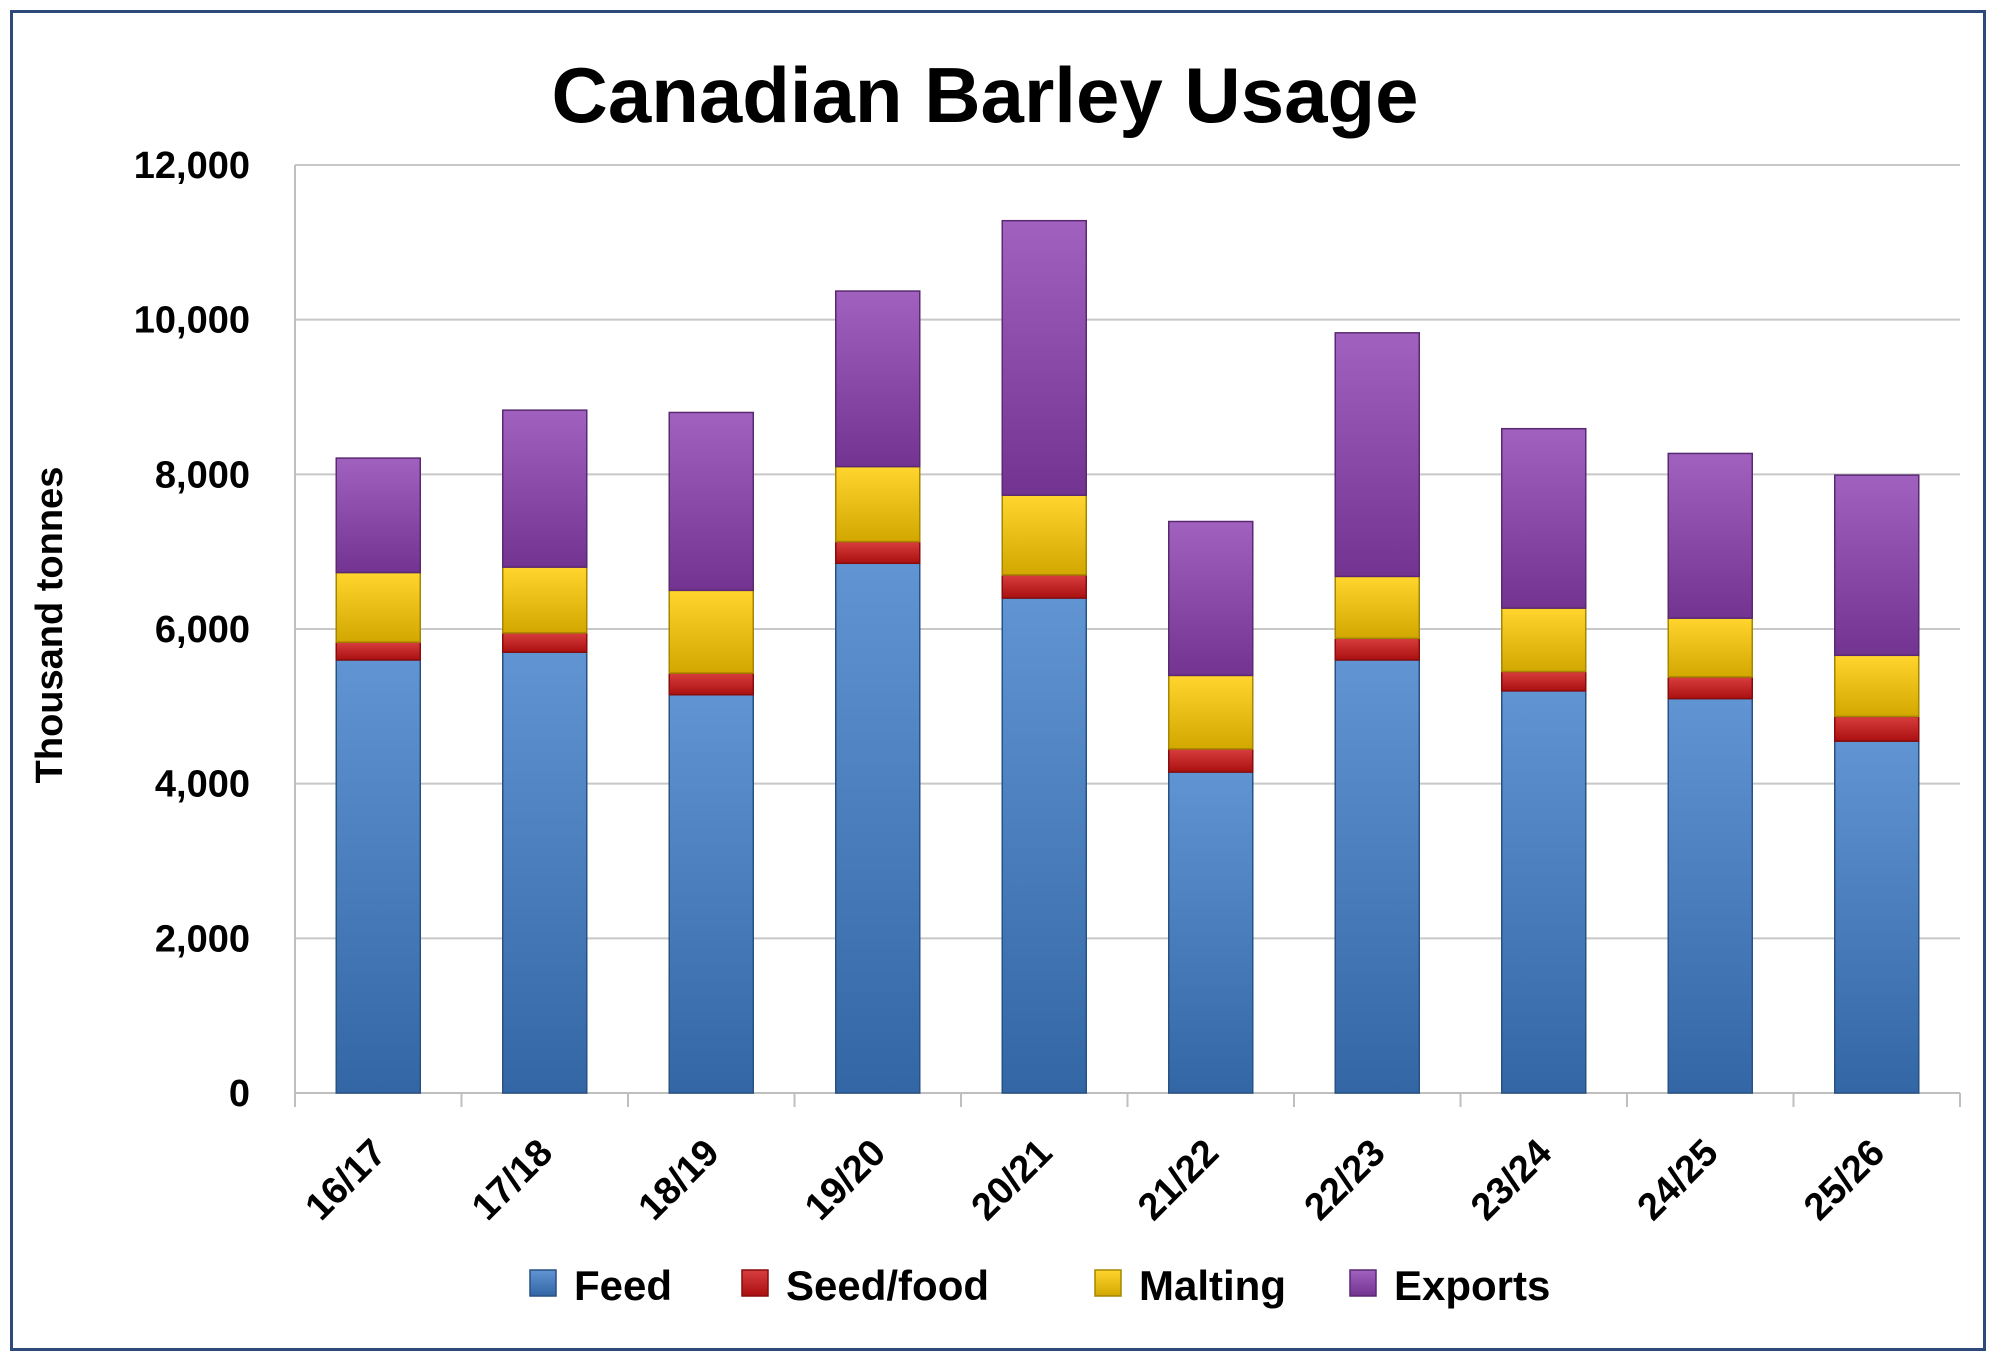  Describe the element at coordinates (984, 95) in the screenshot. I see `chart-title: Canadian Barley Usage` at that location.